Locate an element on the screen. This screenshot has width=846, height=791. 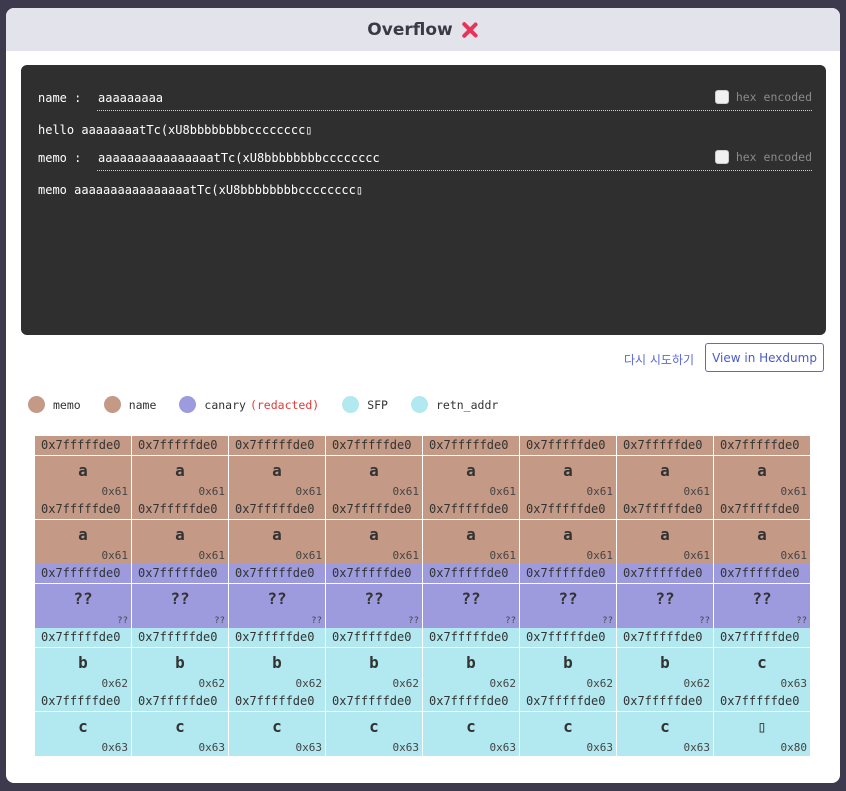
legend-item-canary: canary (redacted) is located at coordinates (249, 404).